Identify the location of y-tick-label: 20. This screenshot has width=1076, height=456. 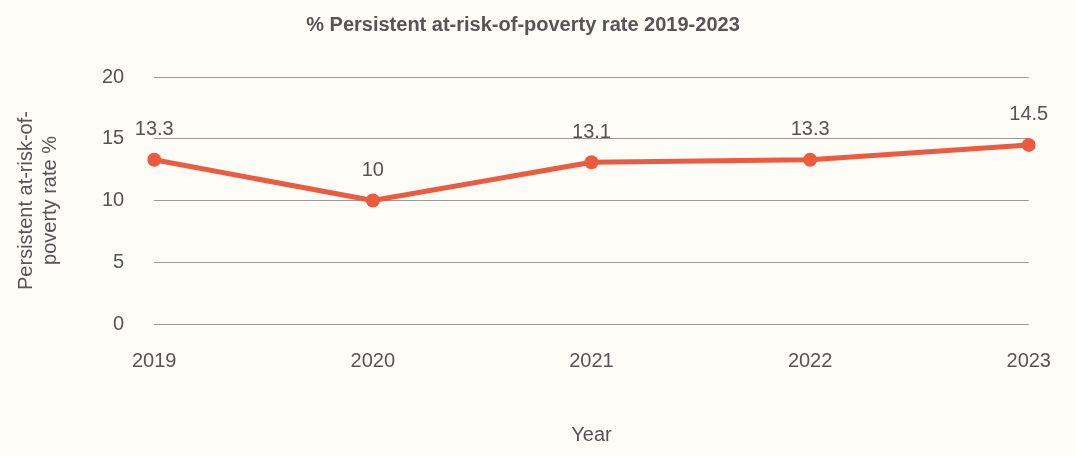
(113, 75).